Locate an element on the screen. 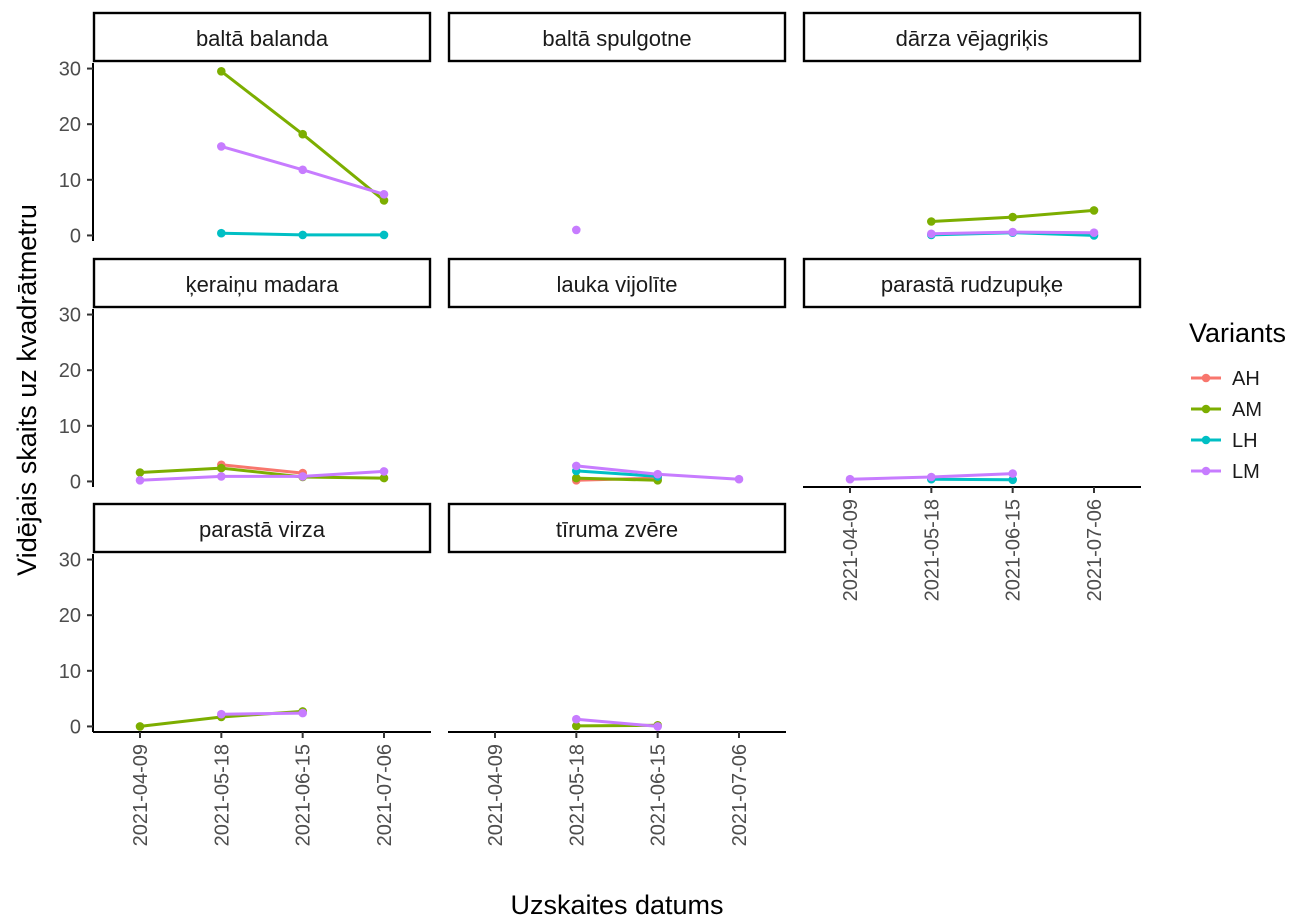 This screenshot has width=1309, height=919. facet-strip-label: parastā rudzupuķe is located at coordinates (972, 284).